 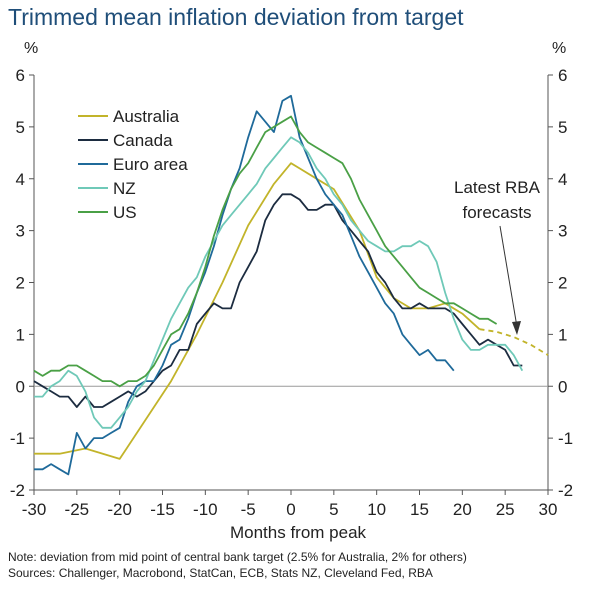 I want to click on y-tick-label-right: 6, so click(x=562, y=75).